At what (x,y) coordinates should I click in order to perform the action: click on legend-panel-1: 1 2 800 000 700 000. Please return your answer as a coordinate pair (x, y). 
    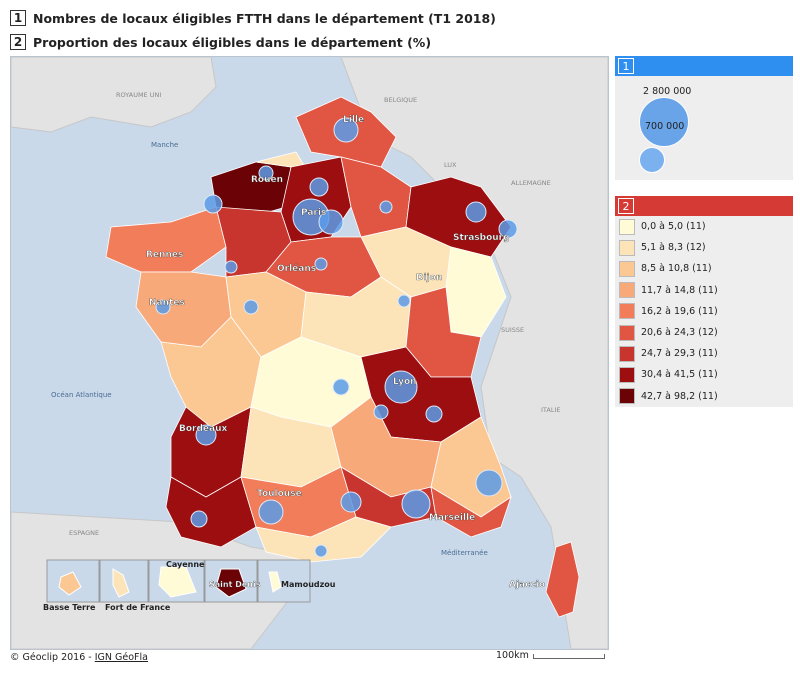
    Looking at the image, I should click on (704, 118).